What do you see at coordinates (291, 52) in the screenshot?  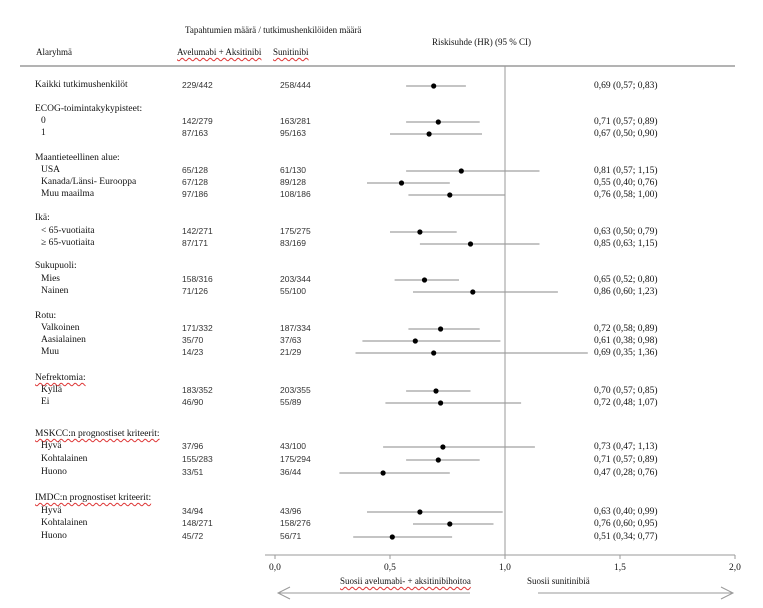 I see `arm2-column-header: Sunitinibi` at bounding box center [291, 52].